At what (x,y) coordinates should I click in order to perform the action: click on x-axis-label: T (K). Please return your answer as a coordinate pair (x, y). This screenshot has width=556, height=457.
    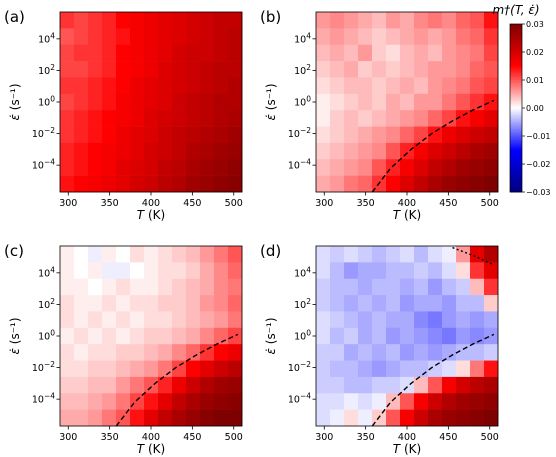
    Looking at the image, I should click on (407, 215).